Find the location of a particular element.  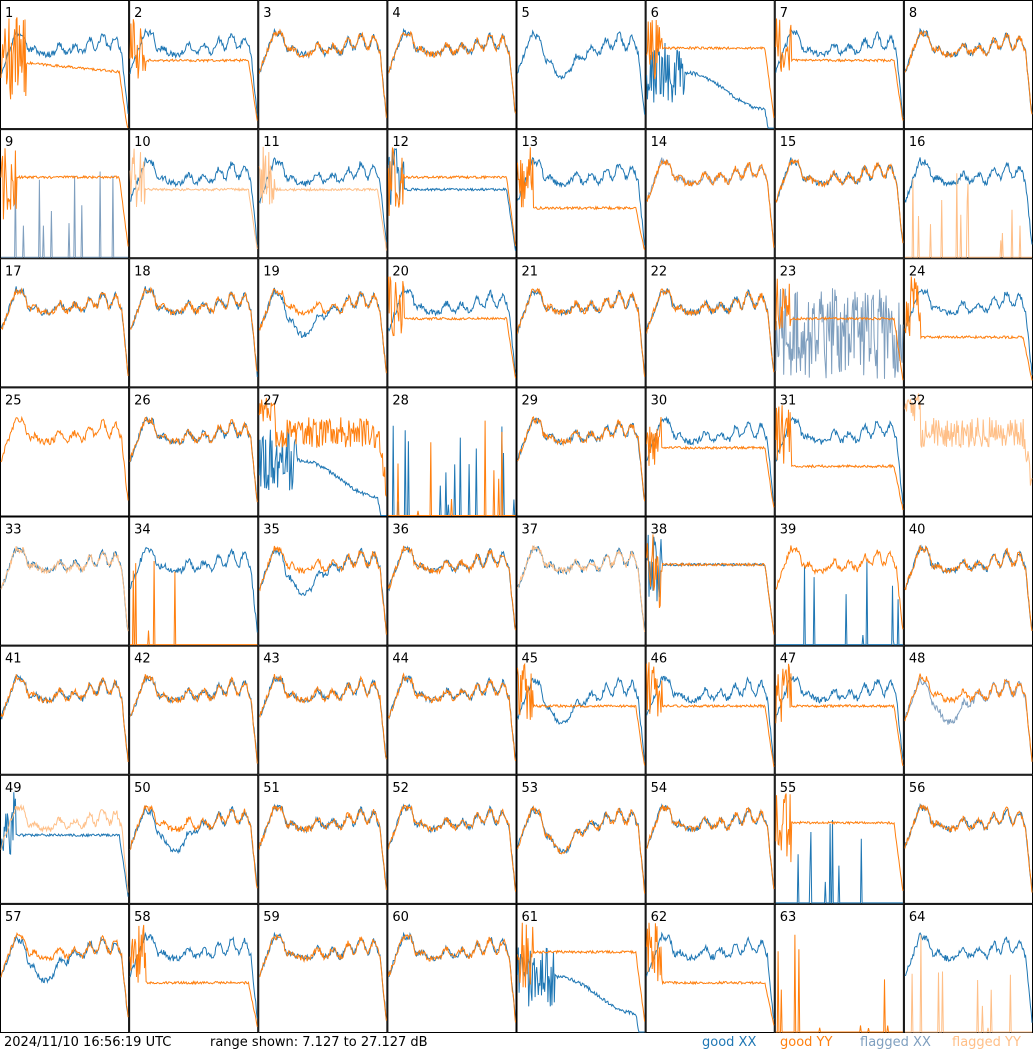

panel-label: 61 is located at coordinates (530, 917).